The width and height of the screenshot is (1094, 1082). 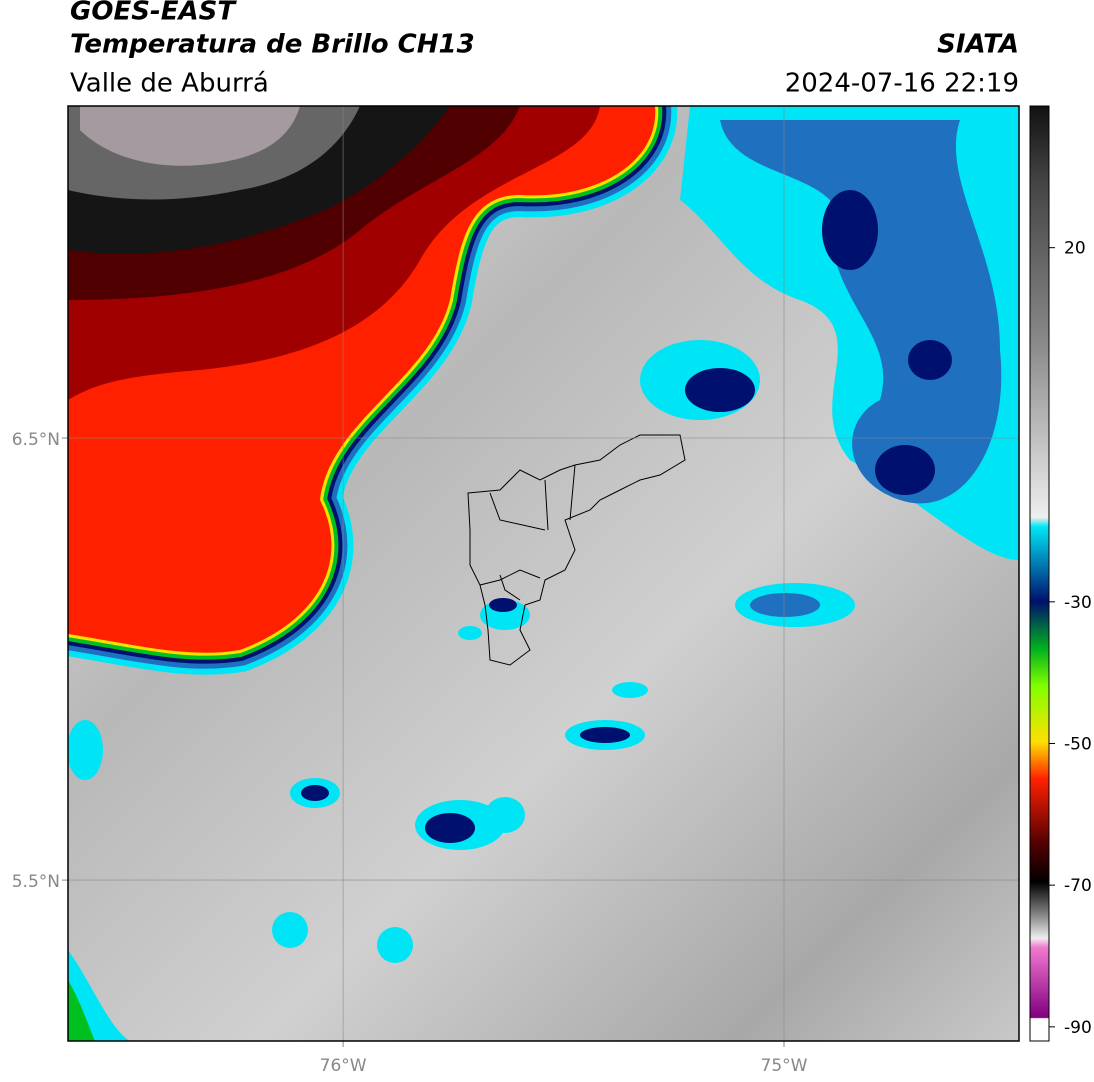 What do you see at coordinates (1078, 603) in the screenshot?
I see `colorbar-tick-label: -30` at bounding box center [1078, 603].